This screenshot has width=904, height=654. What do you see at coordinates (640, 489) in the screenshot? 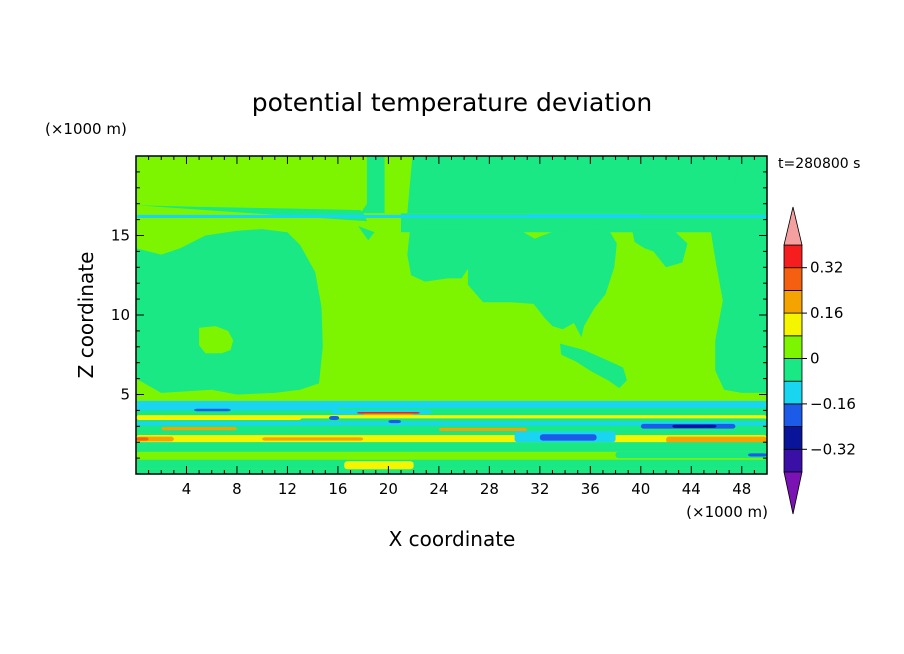
I see `x-tick-label: 40` at bounding box center [640, 489].